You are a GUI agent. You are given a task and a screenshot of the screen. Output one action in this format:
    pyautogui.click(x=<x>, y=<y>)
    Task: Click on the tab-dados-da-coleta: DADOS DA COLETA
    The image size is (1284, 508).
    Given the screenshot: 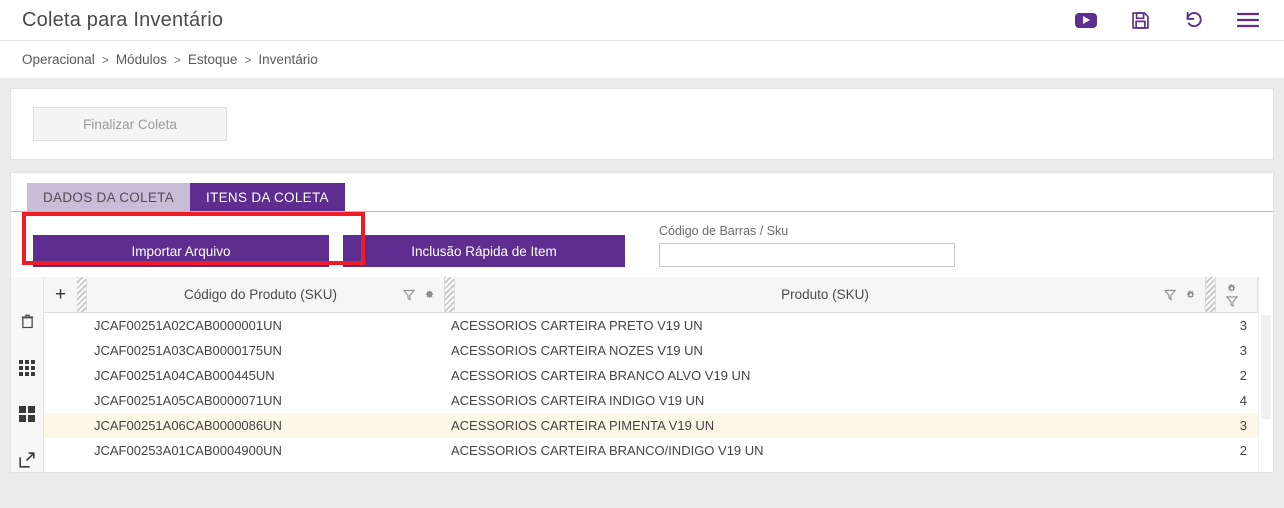 What is the action you would take?
    pyautogui.click(x=109, y=197)
    